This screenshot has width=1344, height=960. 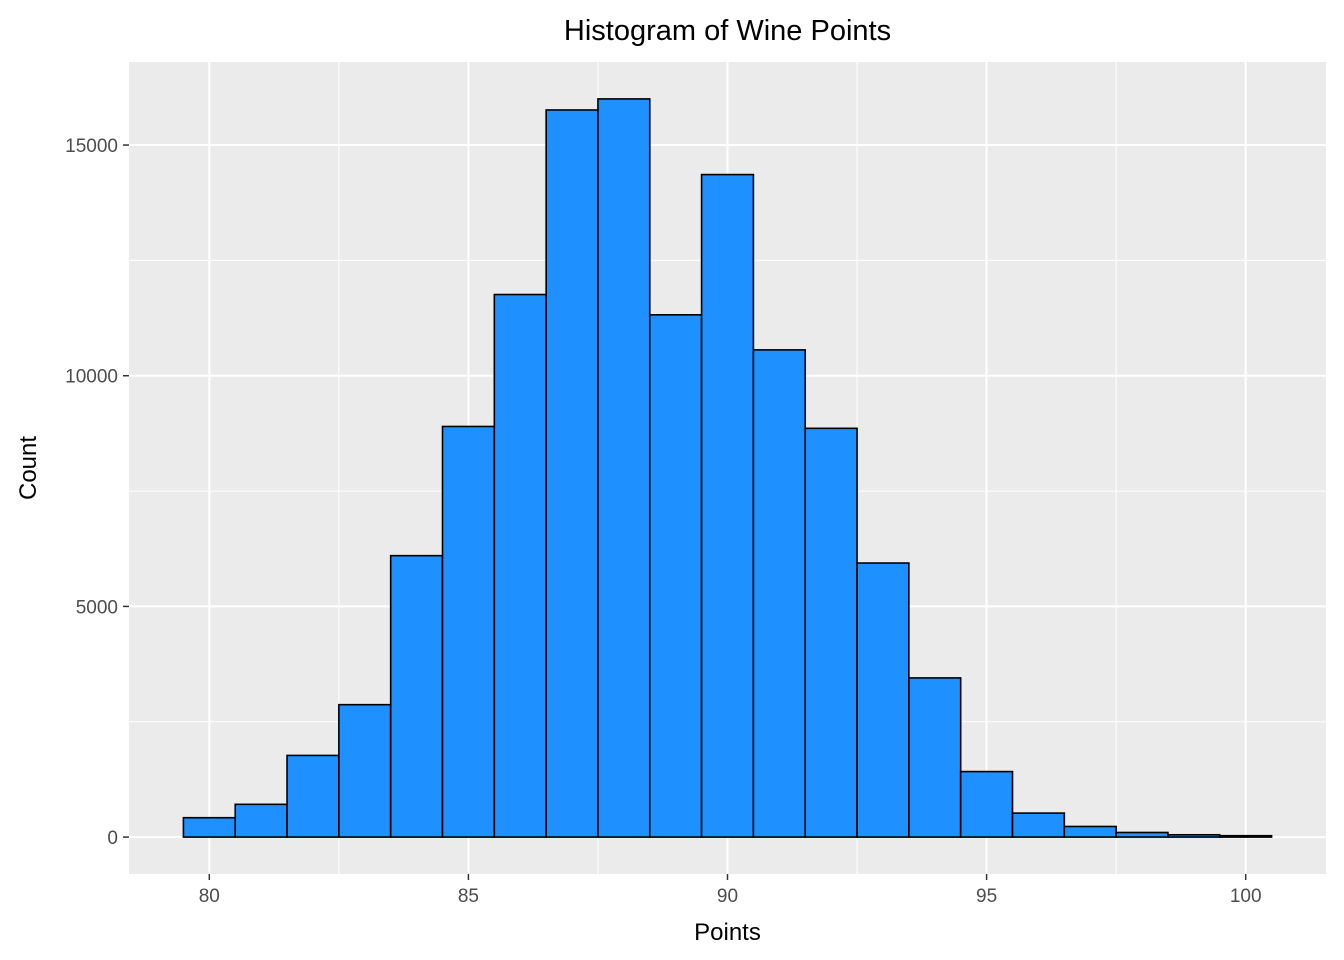 What do you see at coordinates (28, 468) in the screenshot?
I see `y-axis-title: Count` at bounding box center [28, 468].